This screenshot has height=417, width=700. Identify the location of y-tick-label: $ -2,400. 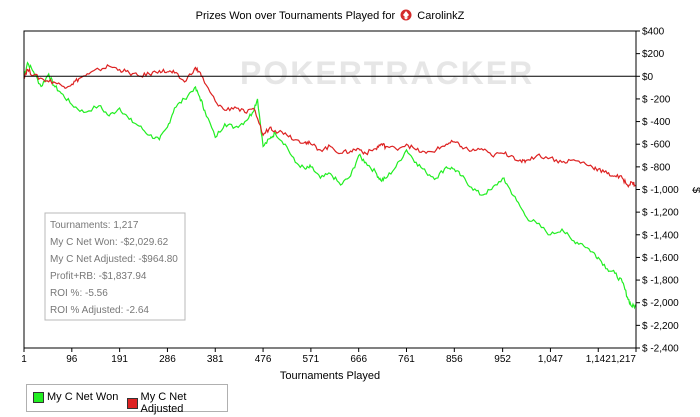
(660, 349).